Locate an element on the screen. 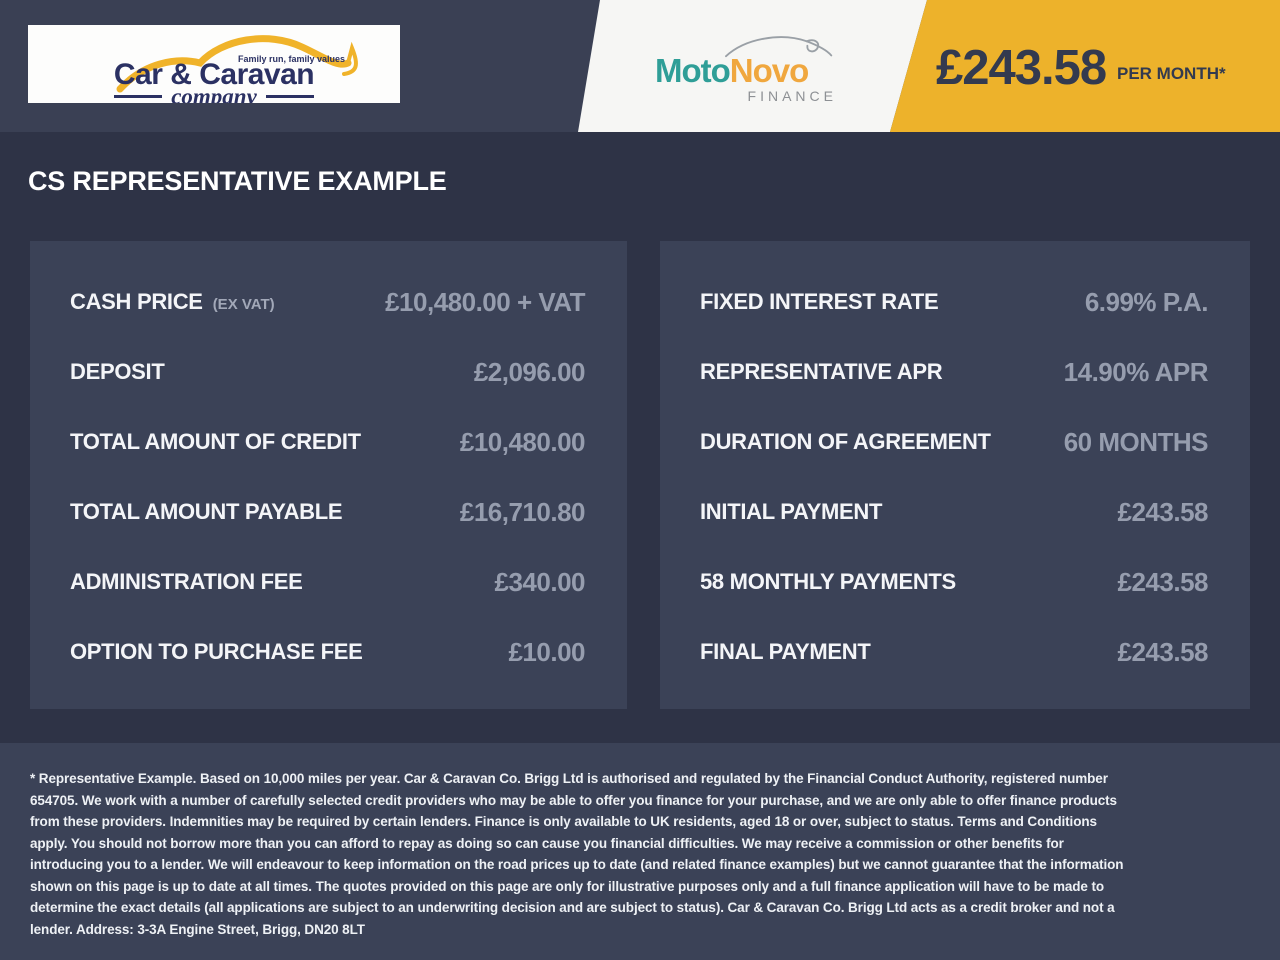  dealer-logo-tagline: Family run, family values is located at coordinates (292, 59).